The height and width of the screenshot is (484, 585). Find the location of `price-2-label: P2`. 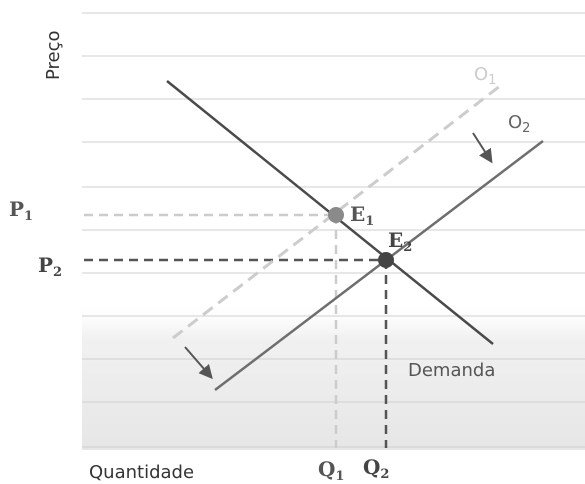

price-2-label: P2 is located at coordinates (50, 266).